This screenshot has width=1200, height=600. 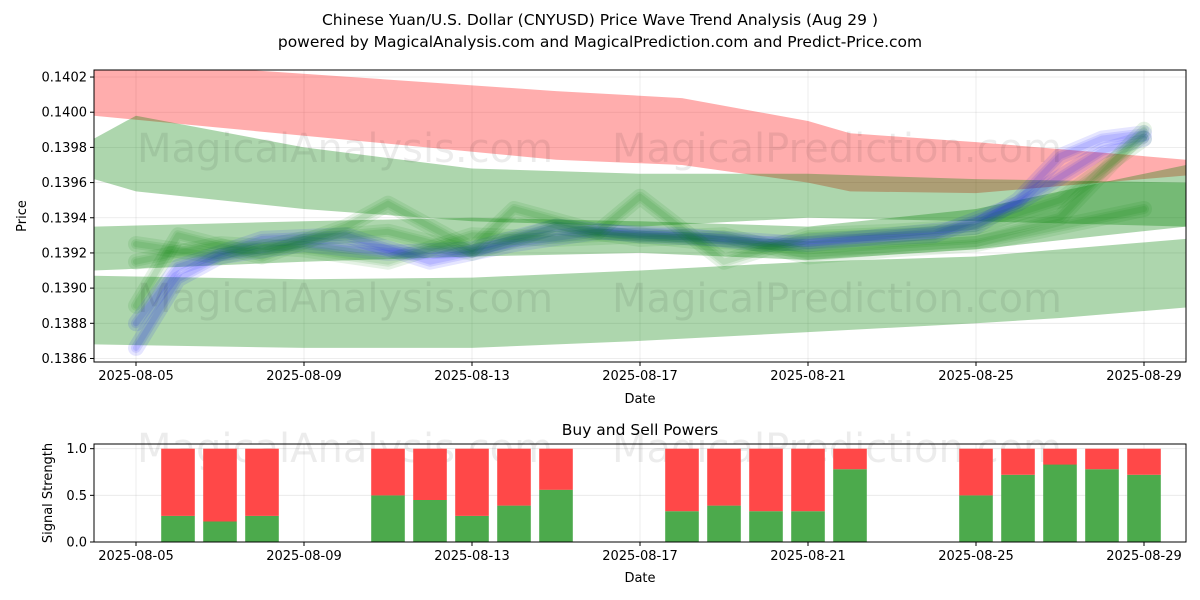 I want to click on price-y-tick-label-3: 0.1392, so click(x=65, y=253).